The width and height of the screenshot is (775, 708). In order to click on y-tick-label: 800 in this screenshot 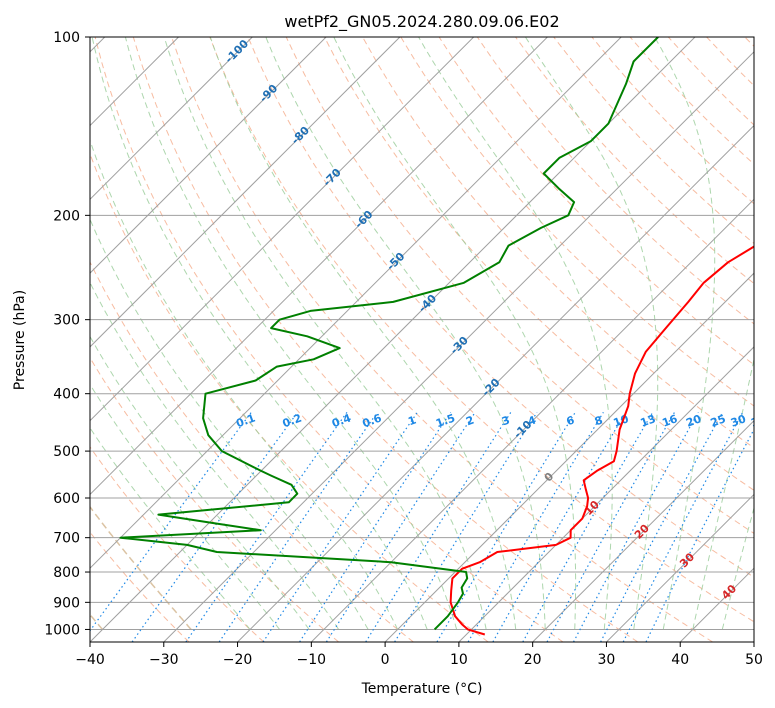, I will do `click(66, 573)`.